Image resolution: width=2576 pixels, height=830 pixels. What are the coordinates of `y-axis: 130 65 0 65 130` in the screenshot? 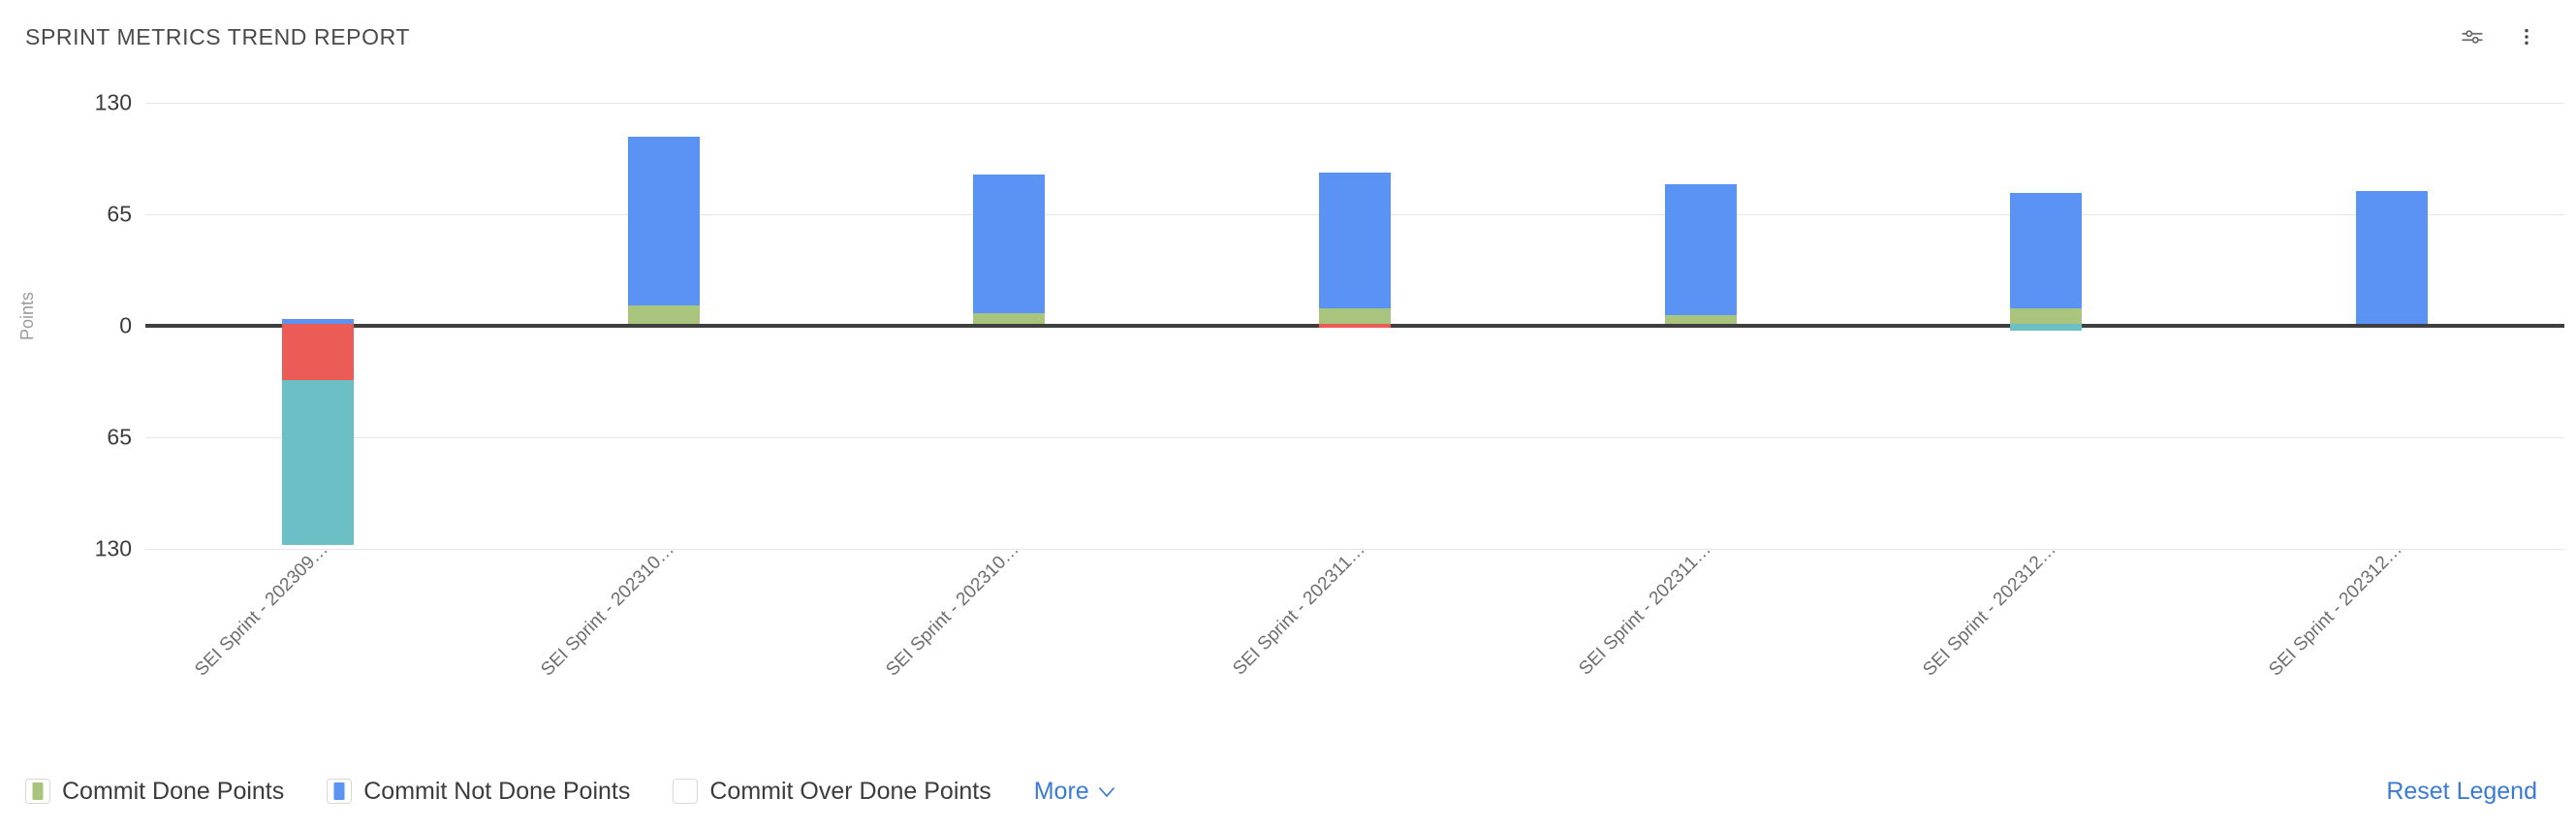 It's located at (72, 413).